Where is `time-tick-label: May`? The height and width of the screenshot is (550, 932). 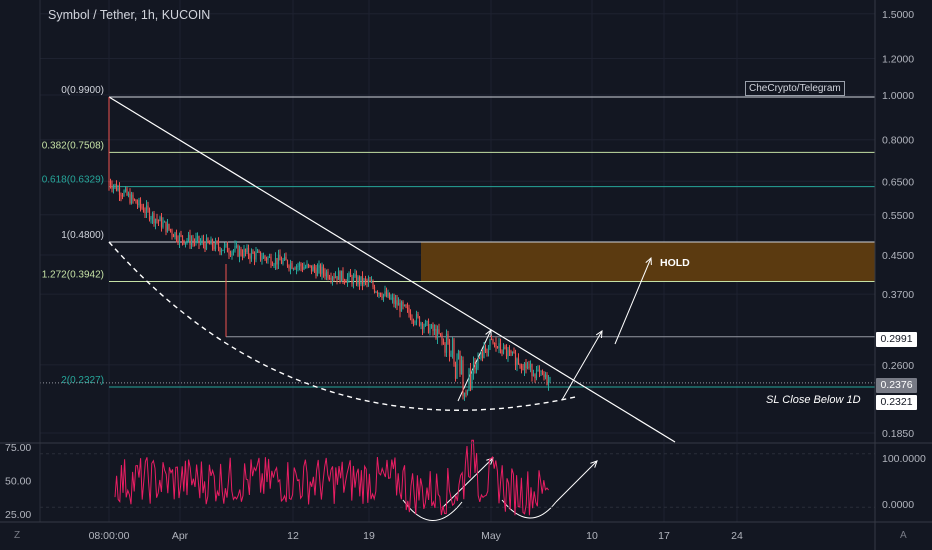 time-tick-label: May is located at coordinates (491, 536).